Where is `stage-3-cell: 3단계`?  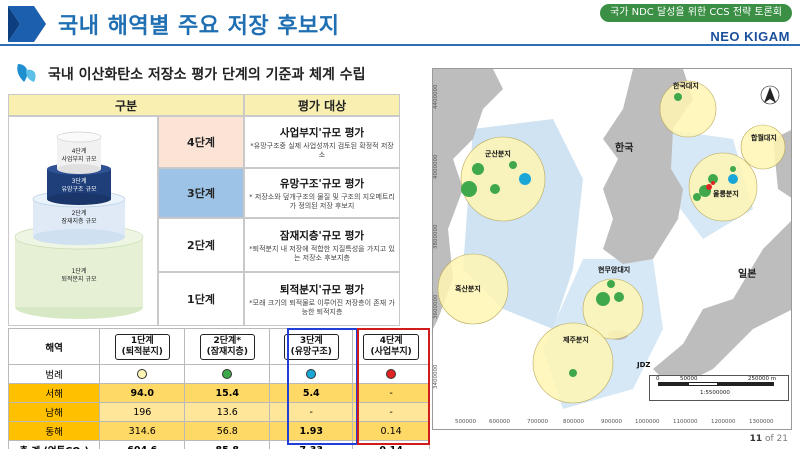
stage-3-cell: 3단계 is located at coordinates (201, 193).